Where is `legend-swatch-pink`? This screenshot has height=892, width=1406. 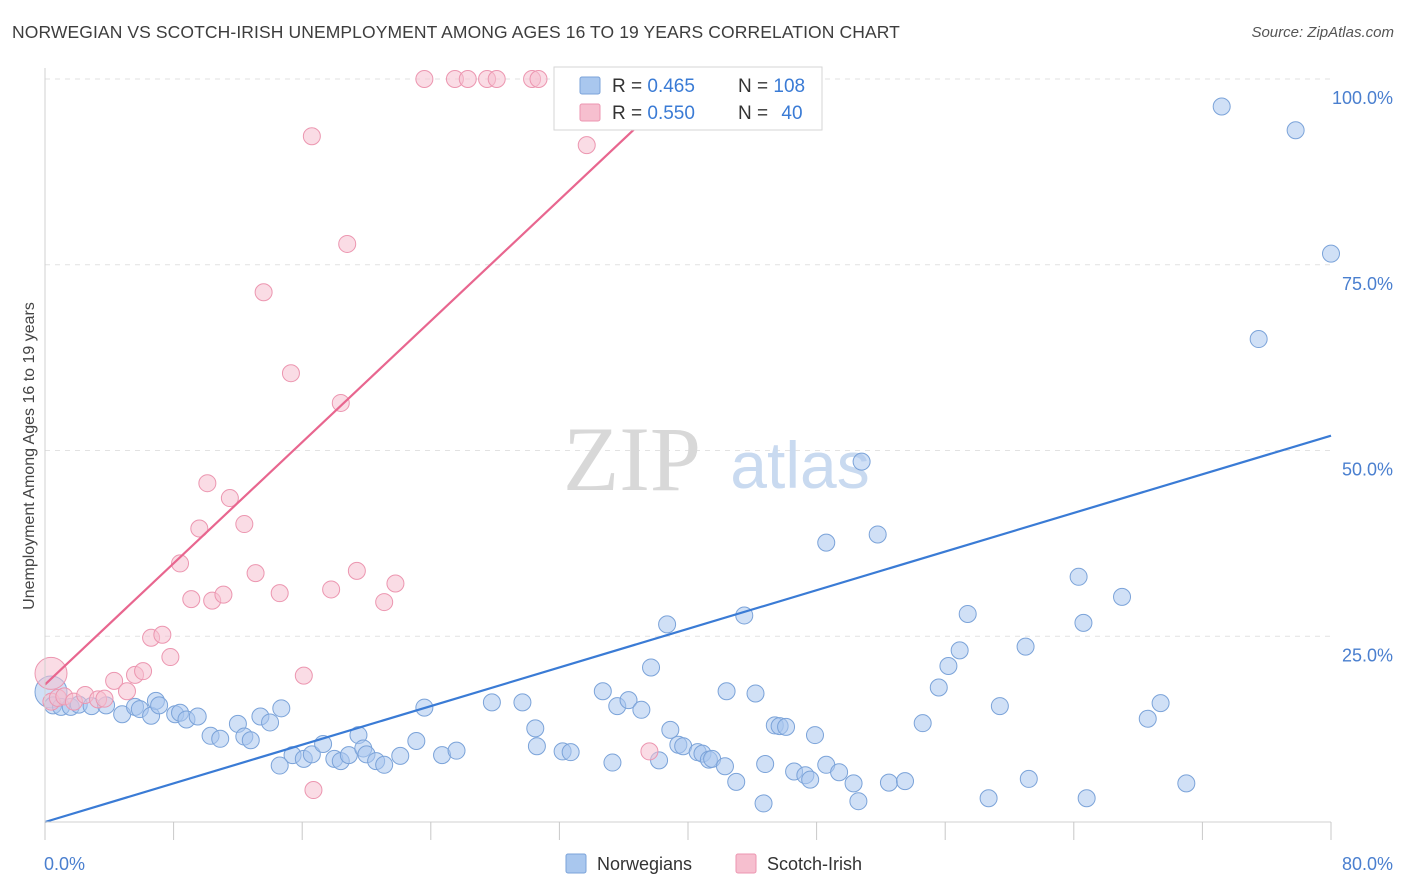 legend-swatch-pink is located at coordinates (590, 112).